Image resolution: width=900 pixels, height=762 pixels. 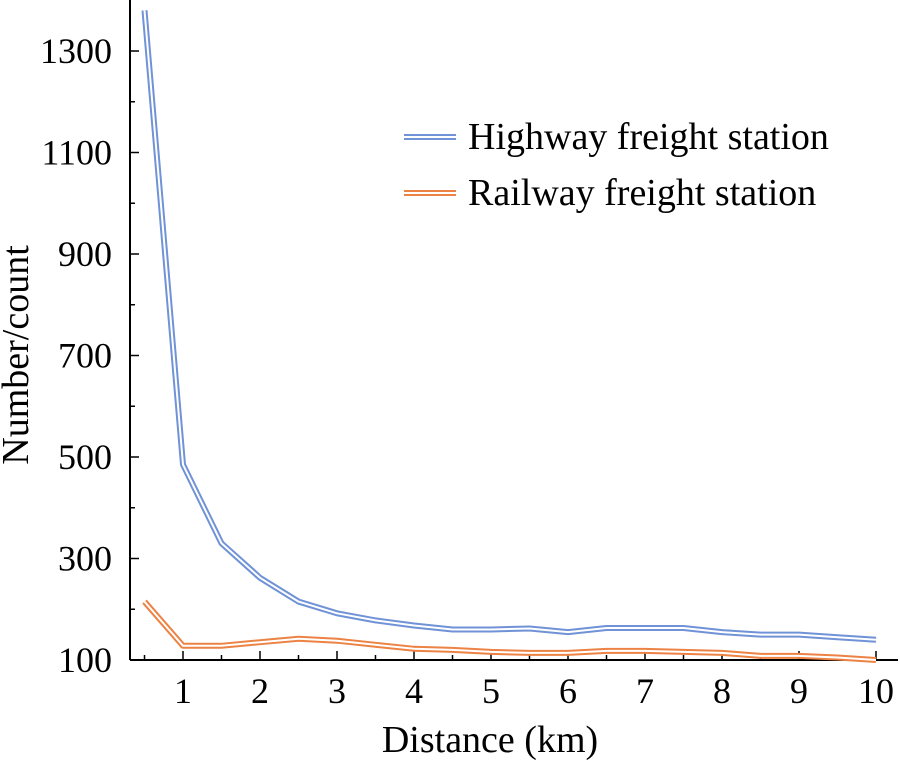 What do you see at coordinates (491, 691) in the screenshot?
I see `x-tick-label: 5` at bounding box center [491, 691].